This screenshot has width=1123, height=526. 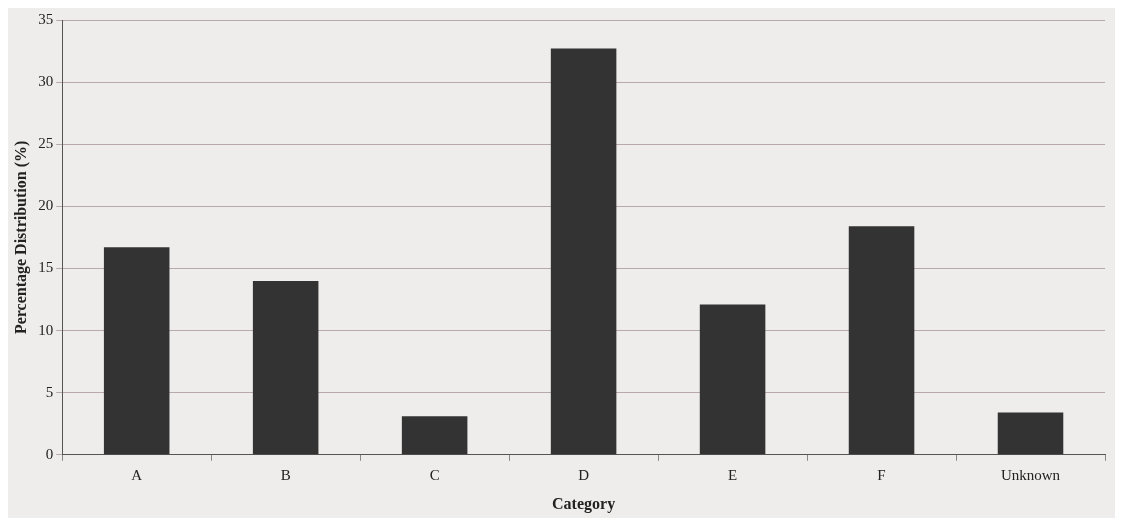 What do you see at coordinates (732, 474) in the screenshot?
I see `x-tick-label: E` at bounding box center [732, 474].